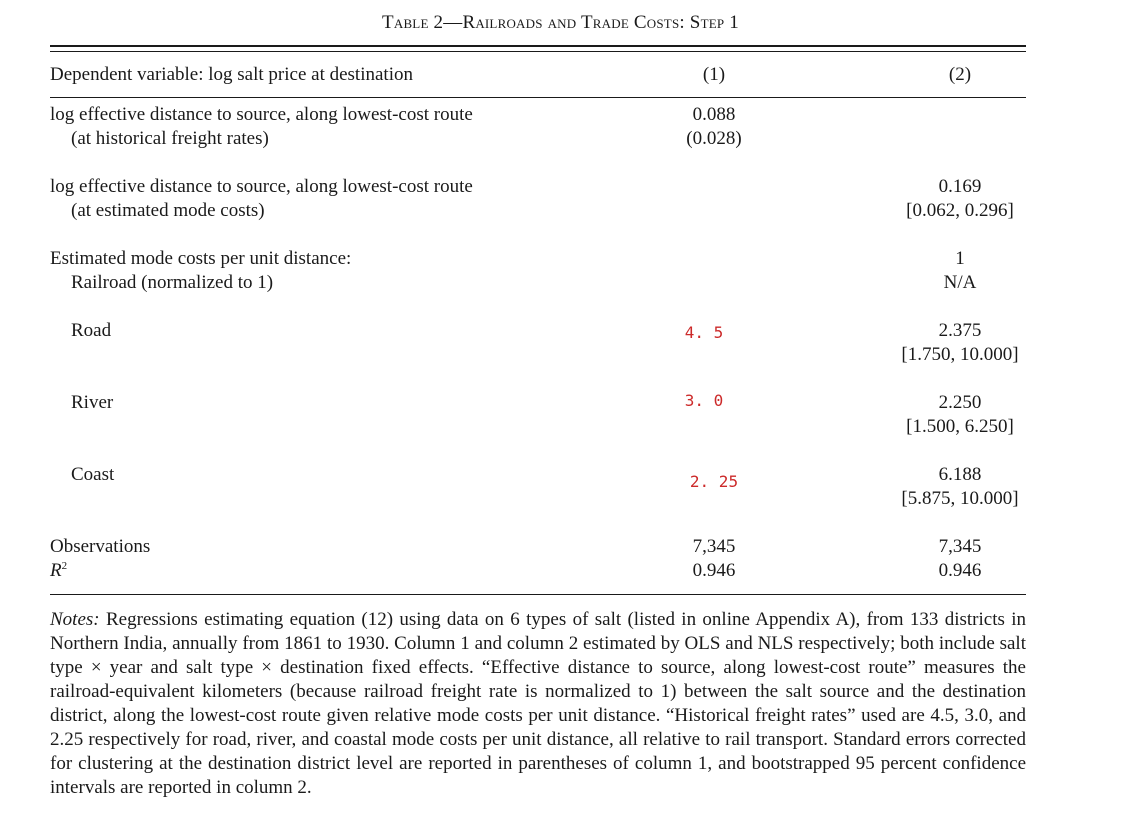 This screenshot has width=1121, height=838. I want to click on header-rule, so click(538, 97).